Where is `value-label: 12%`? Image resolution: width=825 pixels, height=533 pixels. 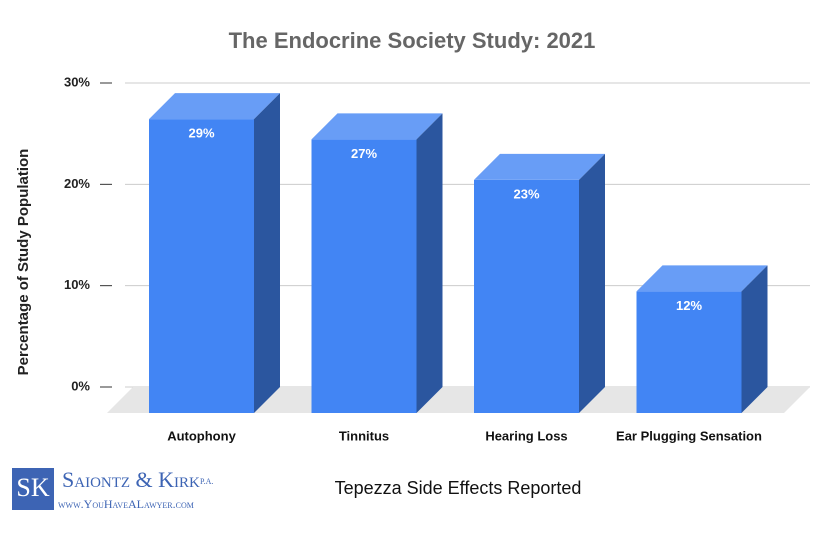
value-label: 12% is located at coordinates (689, 305).